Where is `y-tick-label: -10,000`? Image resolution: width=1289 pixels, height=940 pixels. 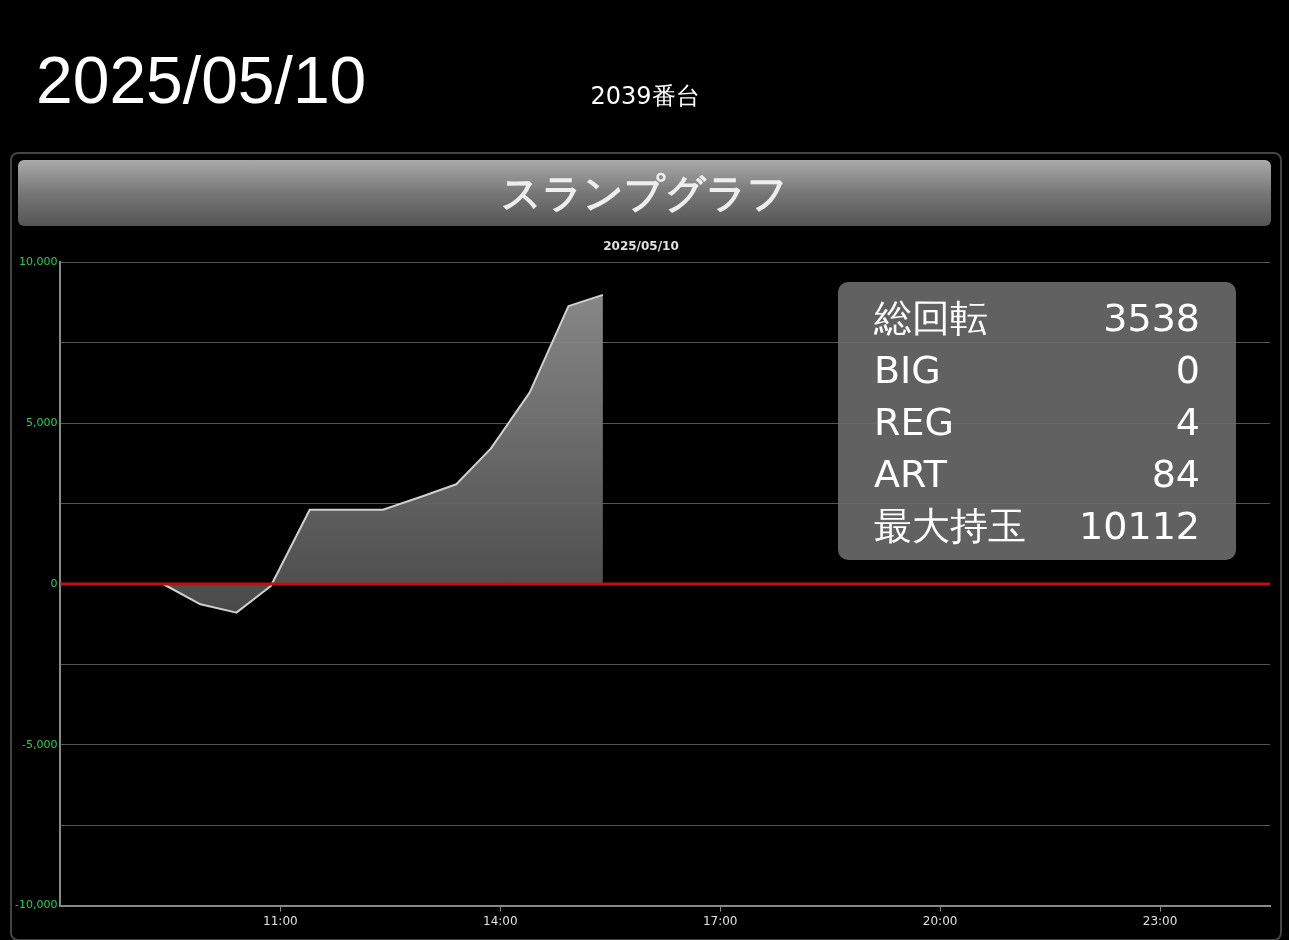
y-tick-label: -10,000 is located at coordinates (36, 905).